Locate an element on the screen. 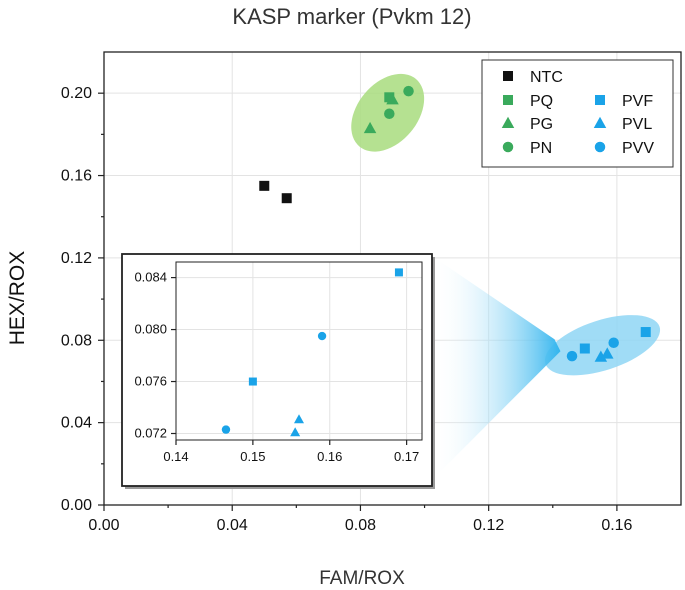 This screenshot has height=590, width=685. legend-marker-pq is located at coordinates (508, 100).